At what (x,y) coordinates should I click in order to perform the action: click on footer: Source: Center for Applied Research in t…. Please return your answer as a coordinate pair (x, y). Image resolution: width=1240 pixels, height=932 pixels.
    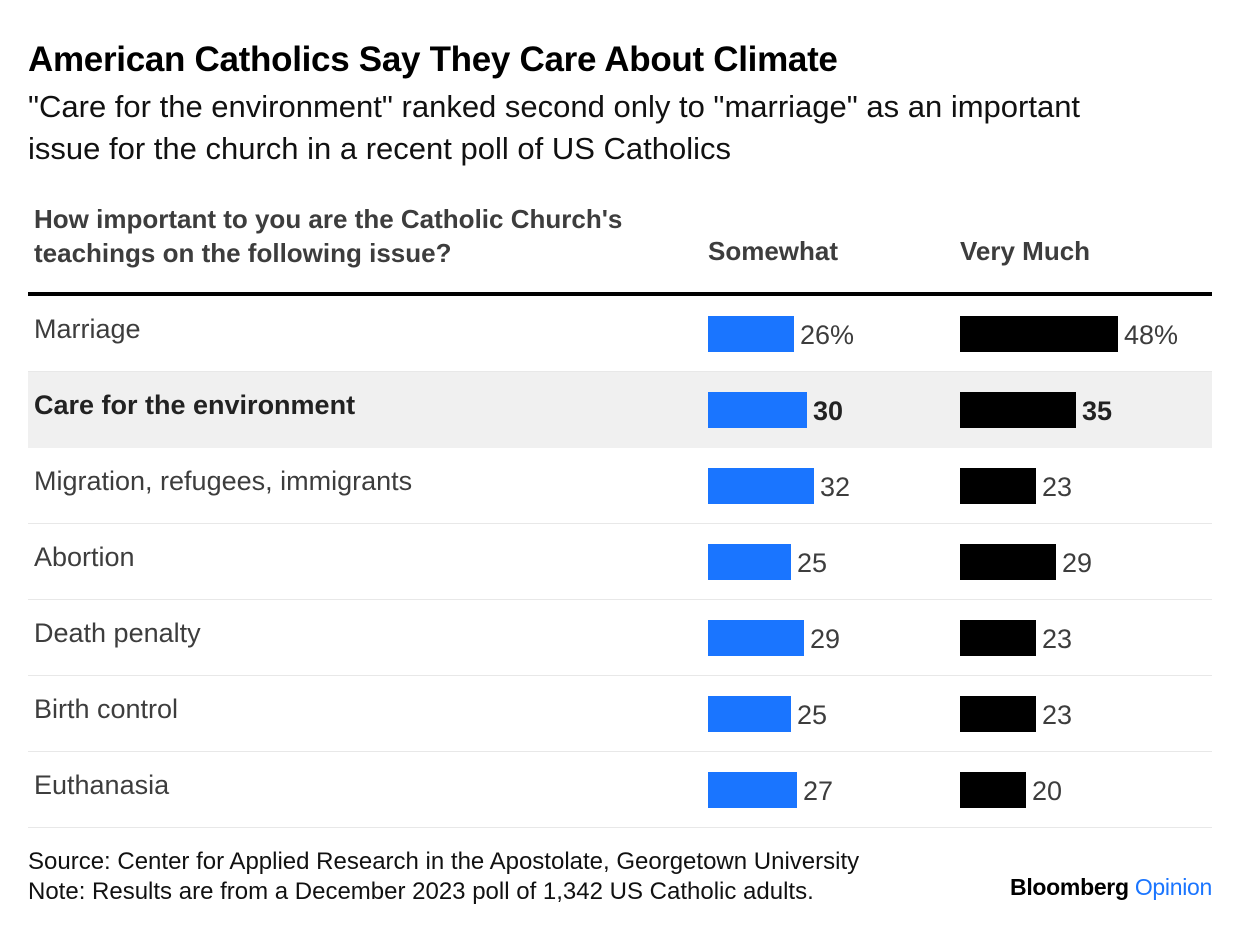
    Looking at the image, I should click on (443, 877).